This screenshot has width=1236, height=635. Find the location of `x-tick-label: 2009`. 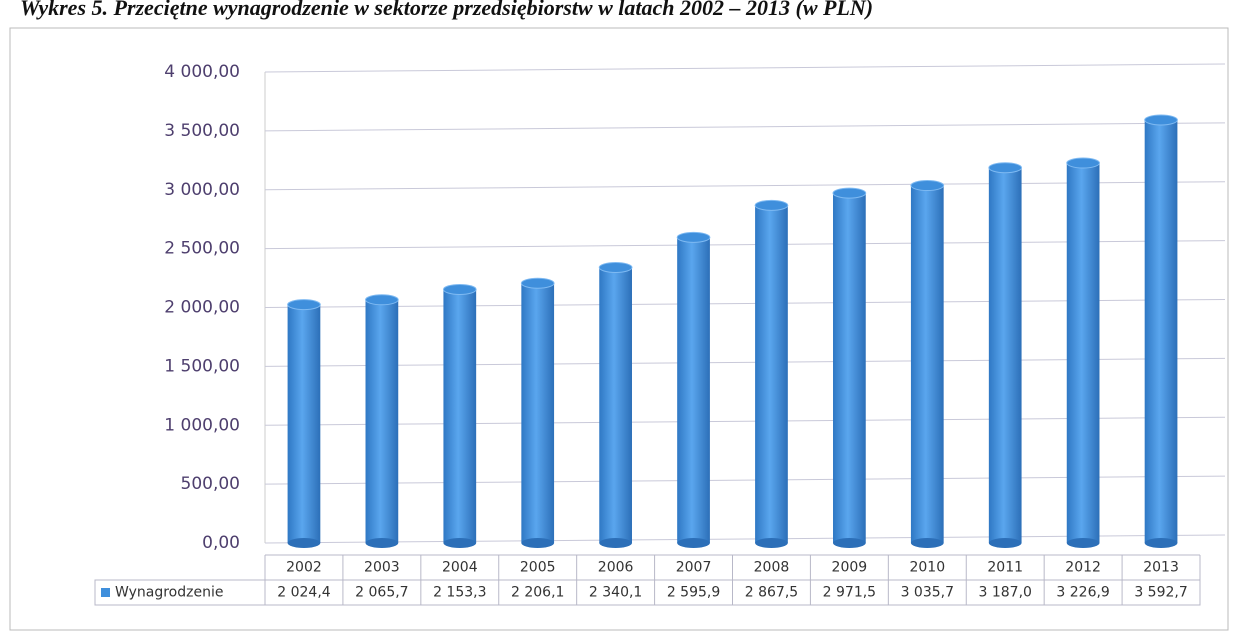

x-tick-label: 2009 is located at coordinates (850, 568).